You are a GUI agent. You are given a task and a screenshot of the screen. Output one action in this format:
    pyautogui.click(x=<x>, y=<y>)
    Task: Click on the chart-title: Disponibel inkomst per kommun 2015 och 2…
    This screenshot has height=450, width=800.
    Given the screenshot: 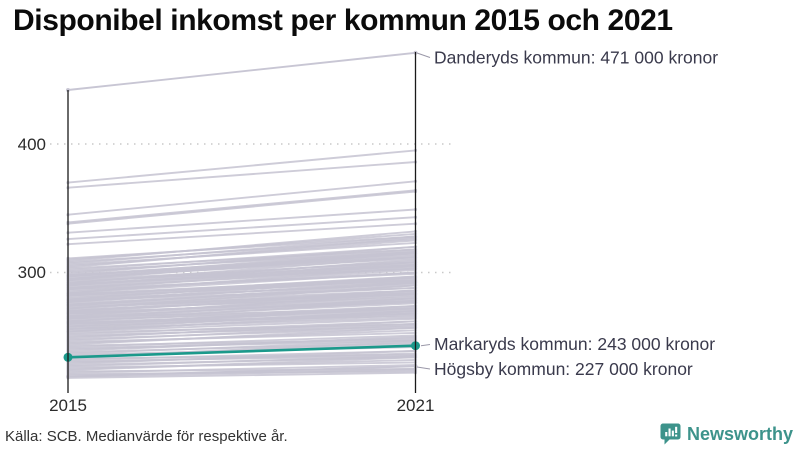 What is the action you would take?
    pyautogui.click(x=343, y=20)
    